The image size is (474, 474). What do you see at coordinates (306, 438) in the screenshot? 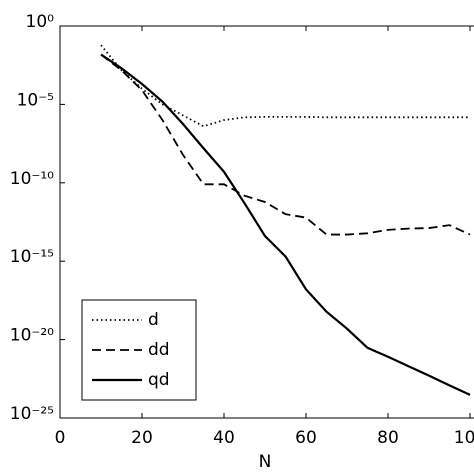
I see `x-tick-label: 60` at bounding box center [306, 438].